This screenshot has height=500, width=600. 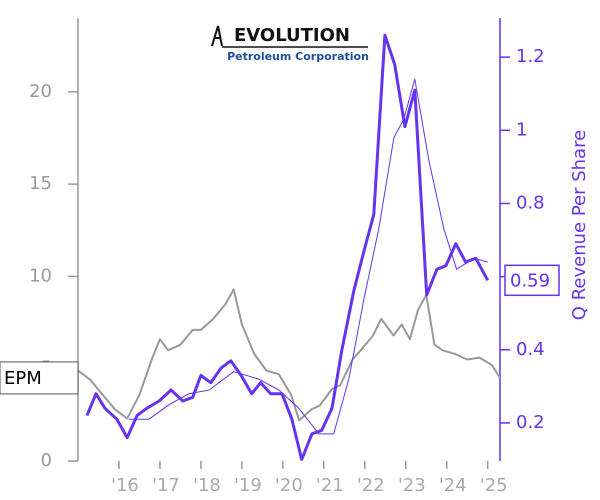 I want to click on price-tag-box, so click(x=39, y=378).